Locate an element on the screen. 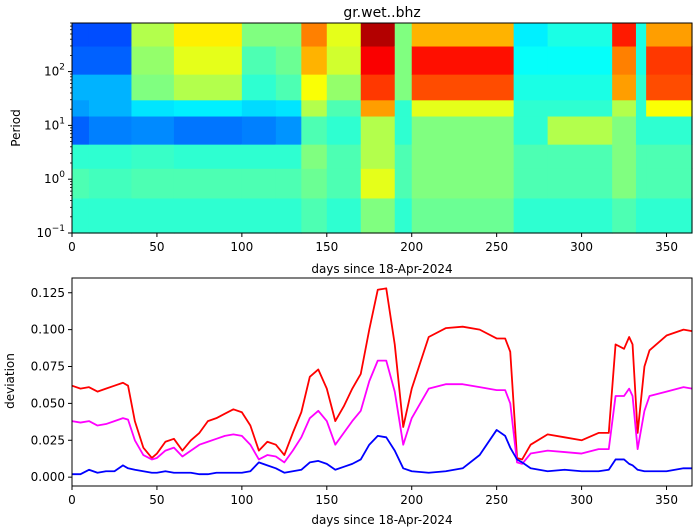  chart-title: gr.wet..bhz is located at coordinates (381, 13).